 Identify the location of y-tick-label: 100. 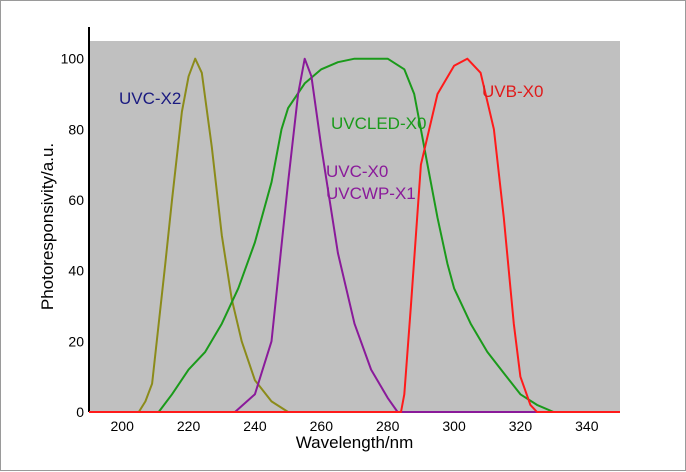
(73, 59).